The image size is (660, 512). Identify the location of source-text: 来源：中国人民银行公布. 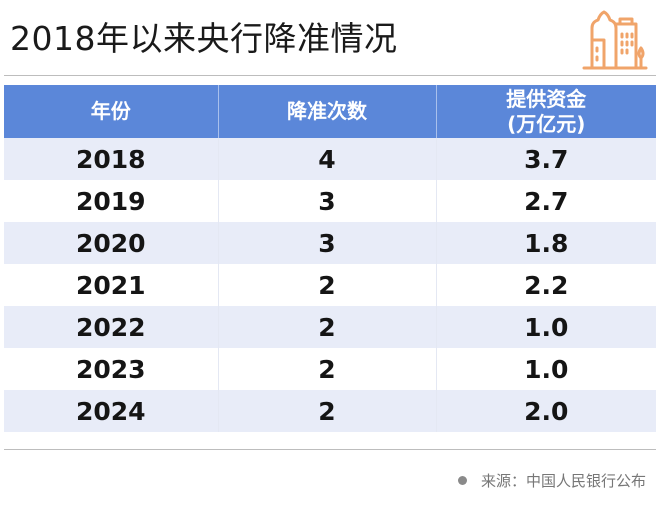
(563, 481).